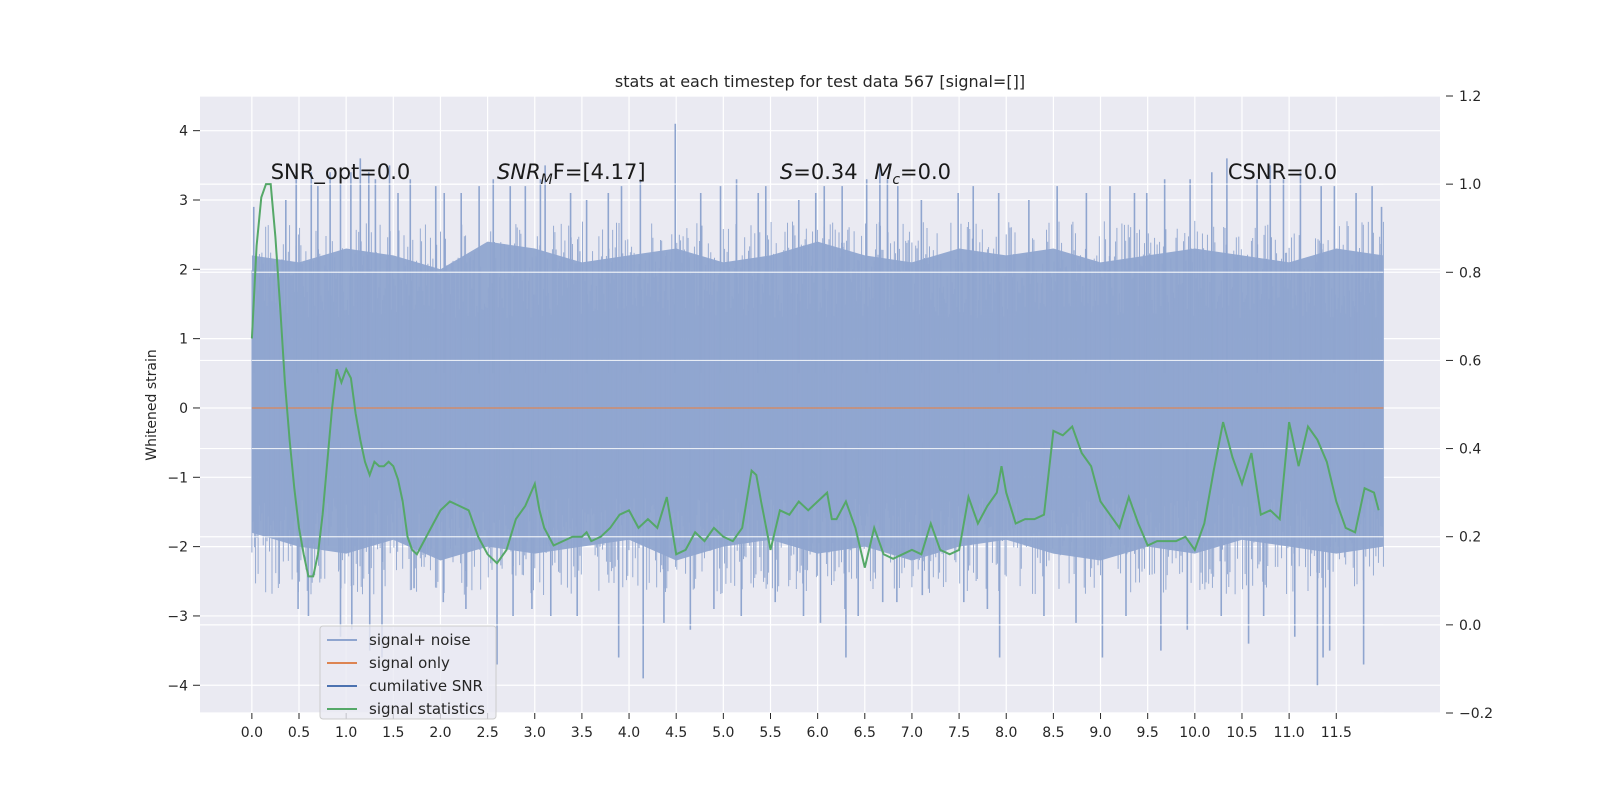 This screenshot has width=1600, height=800. Describe the element at coordinates (1476, 714) in the screenshot. I see `y2-tick-label-0: −0.2` at that location.